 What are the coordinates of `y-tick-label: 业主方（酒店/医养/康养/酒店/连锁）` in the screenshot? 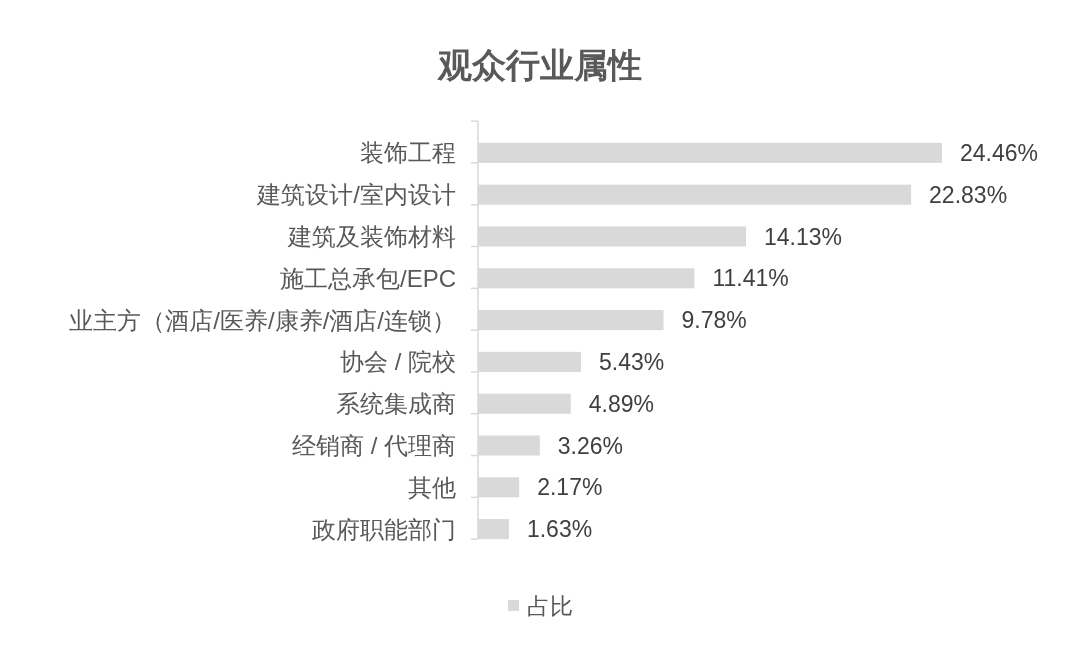 It's located at (262, 320).